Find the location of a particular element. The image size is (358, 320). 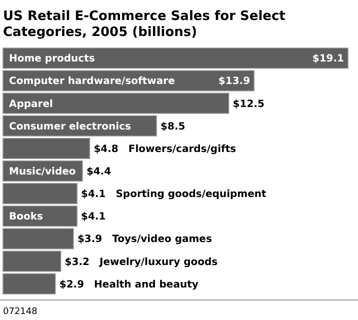

chart-title: US Retail E-Commerce Sales for Select Categories, 2005 (billions) is located at coordinates (144, 24).